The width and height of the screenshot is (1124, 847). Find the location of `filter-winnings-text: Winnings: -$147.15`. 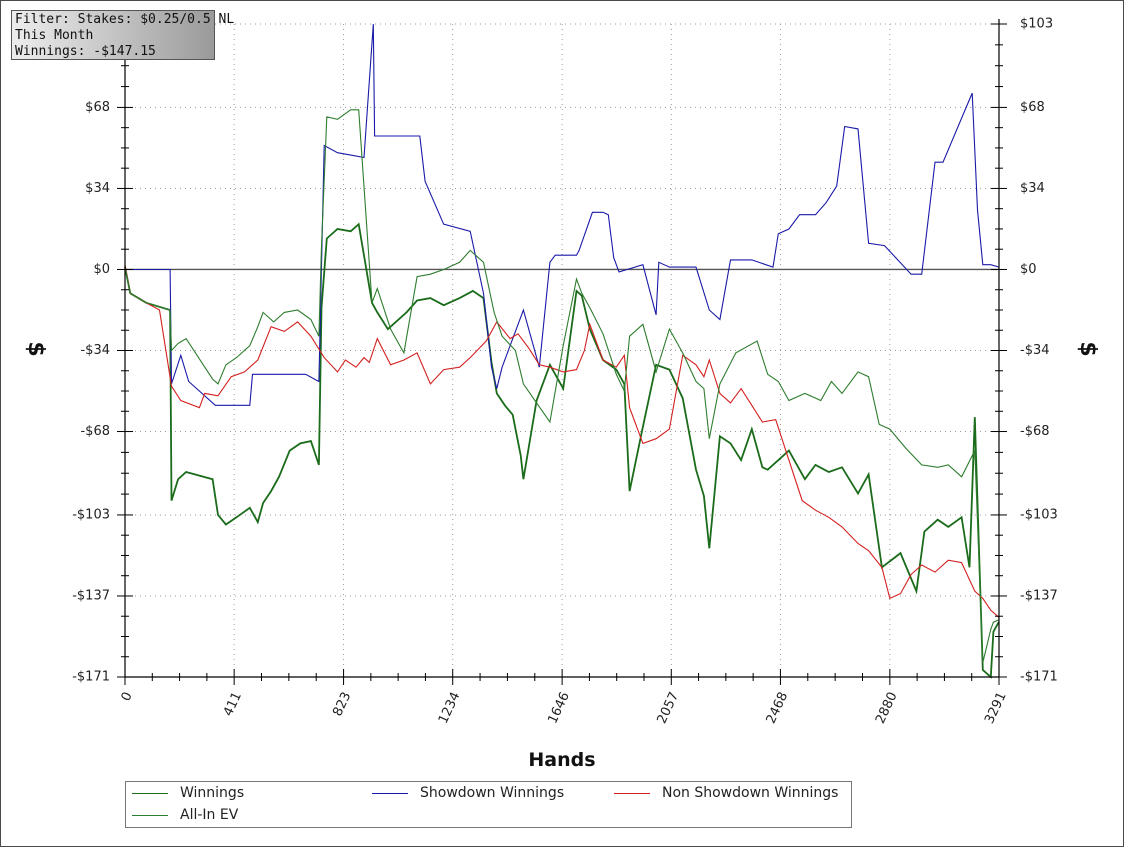

filter-winnings-text: Winnings: -$147.15 is located at coordinates (85, 51).